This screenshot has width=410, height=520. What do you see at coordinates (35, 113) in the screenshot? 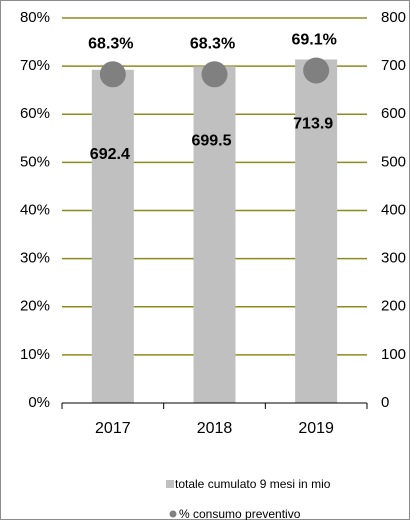
I see `y-tick-label: 60%` at bounding box center [35, 113].